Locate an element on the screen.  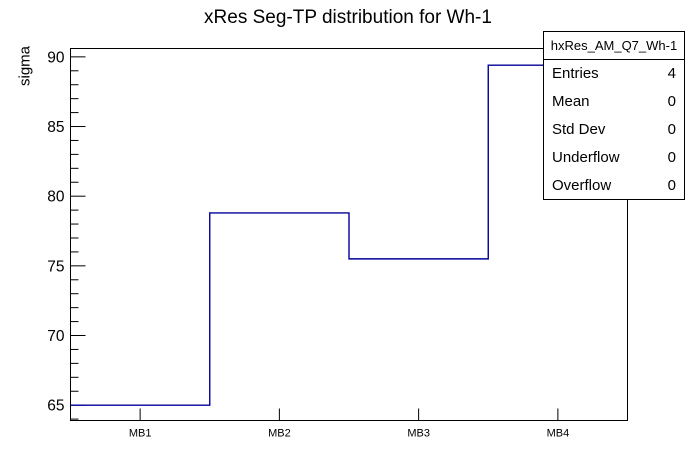
x-tick-label: MB2 is located at coordinates (279, 434).